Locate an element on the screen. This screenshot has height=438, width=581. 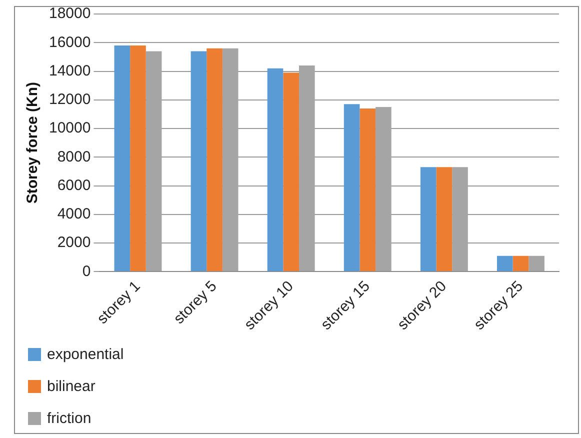
y-tick-label: 0 is located at coordinates (86, 271).